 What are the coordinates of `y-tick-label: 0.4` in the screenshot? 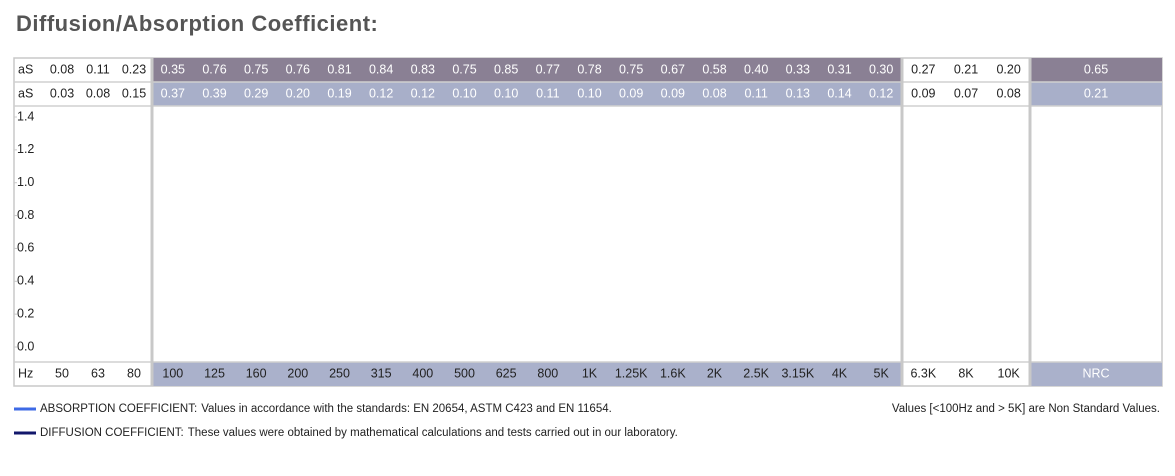 It's located at (25, 281).